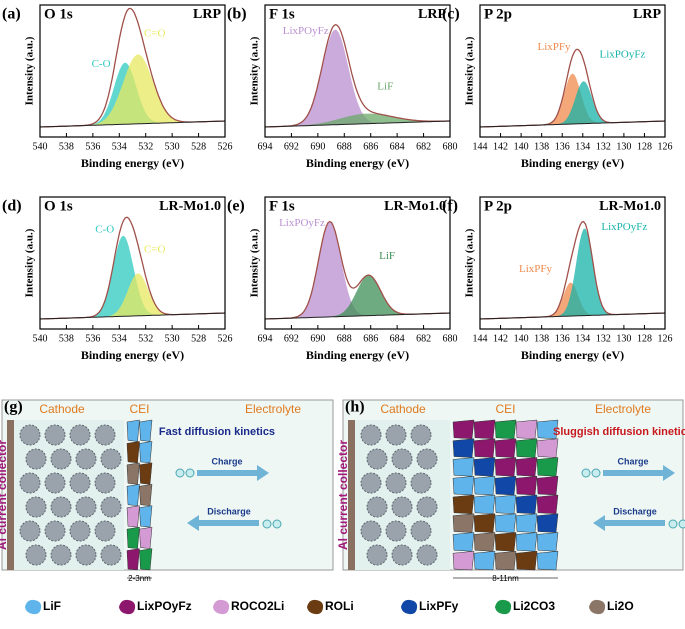  Describe the element at coordinates (139, 409) in the screenshot. I see `cei-label: CEI` at that location.